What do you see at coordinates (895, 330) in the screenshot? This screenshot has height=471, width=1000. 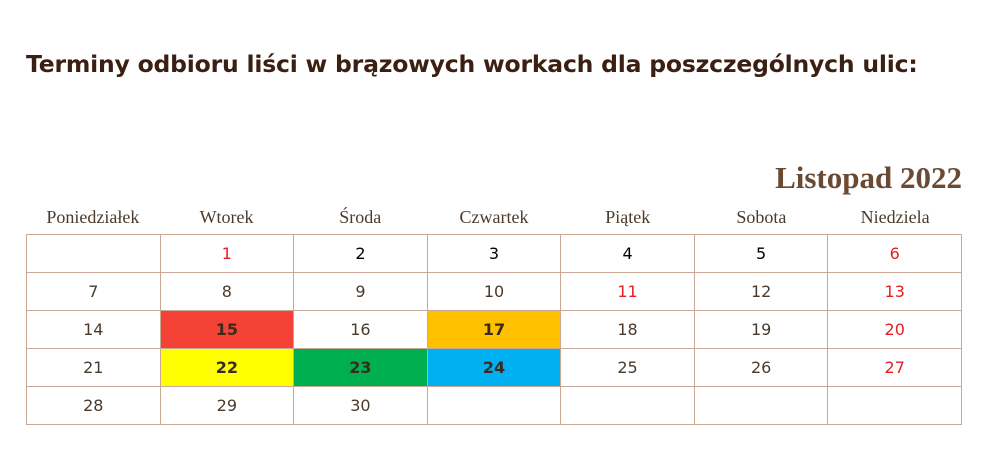 I see `calendar-day-cell: 20` at bounding box center [895, 330].